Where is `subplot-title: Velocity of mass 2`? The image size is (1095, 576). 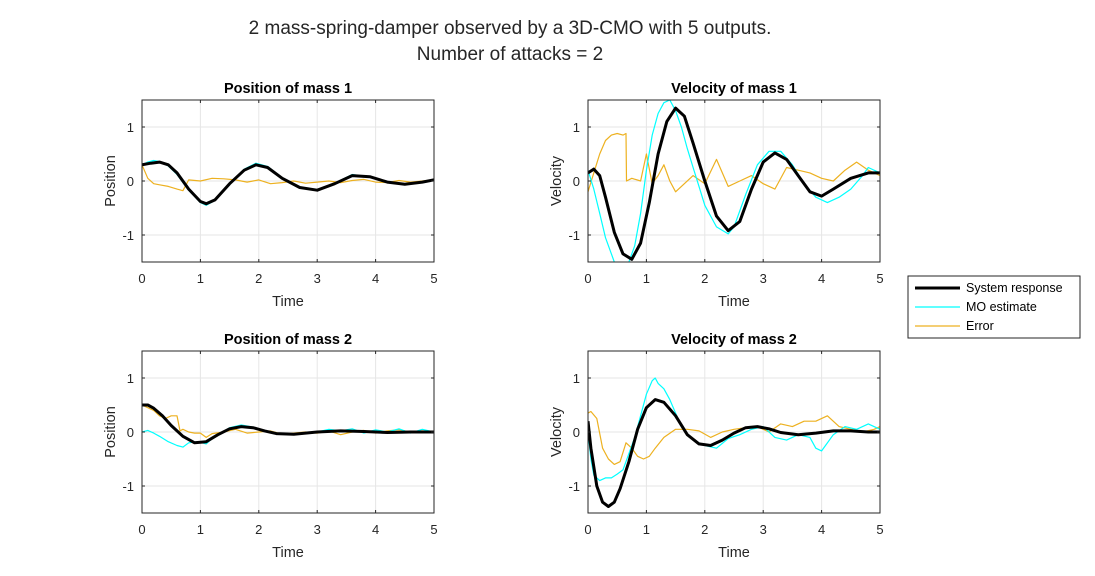
subplot-title: Velocity of mass 2 is located at coordinates (734, 340).